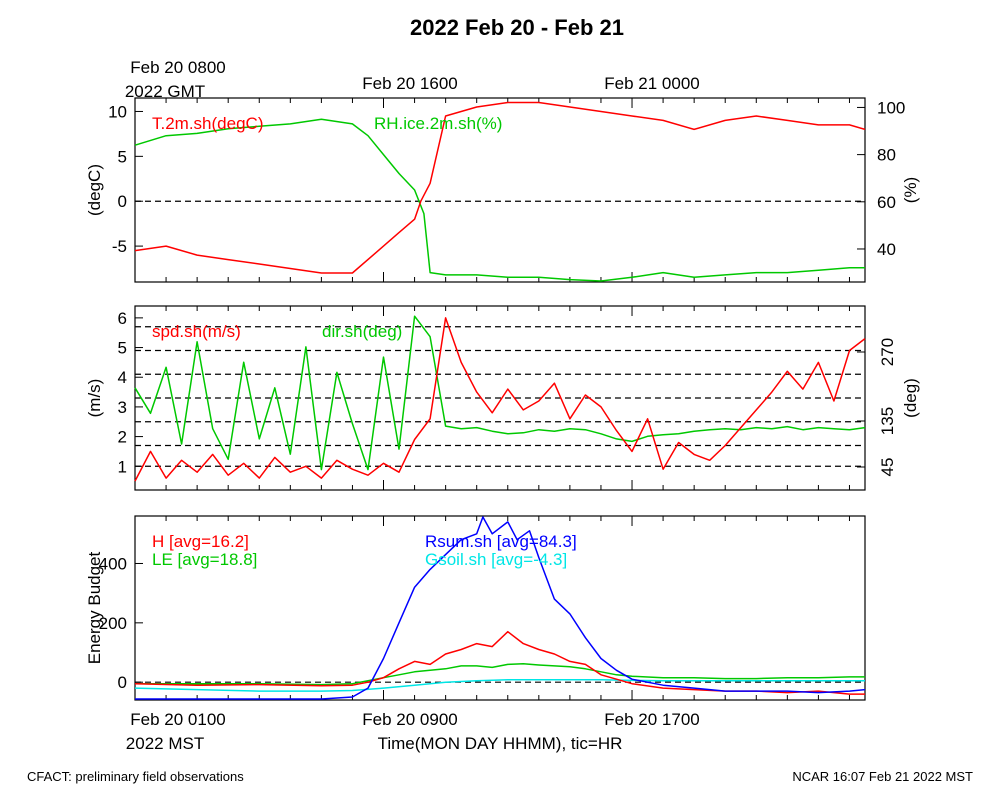 The image size is (1000, 800). I want to click on legend-latent-heat: LE [avg=18.8], so click(204, 559).